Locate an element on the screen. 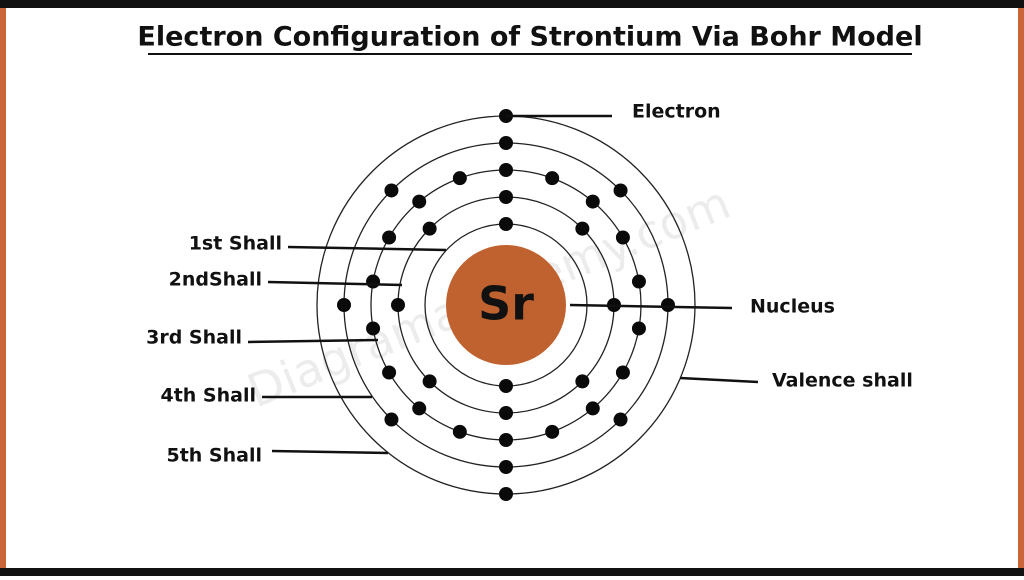 This screenshot has height=580, width=1024. nucleus is located at coordinates (506, 305).